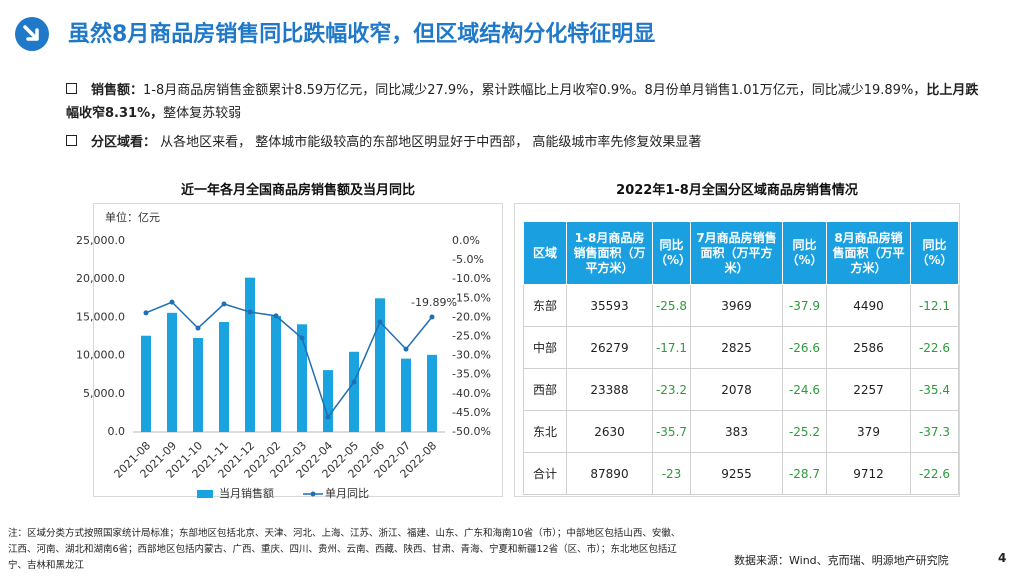 This screenshot has height=576, width=1024. What do you see at coordinates (117, 431) in the screenshot?
I see `y-tick-label: 0.0` at bounding box center [117, 431].